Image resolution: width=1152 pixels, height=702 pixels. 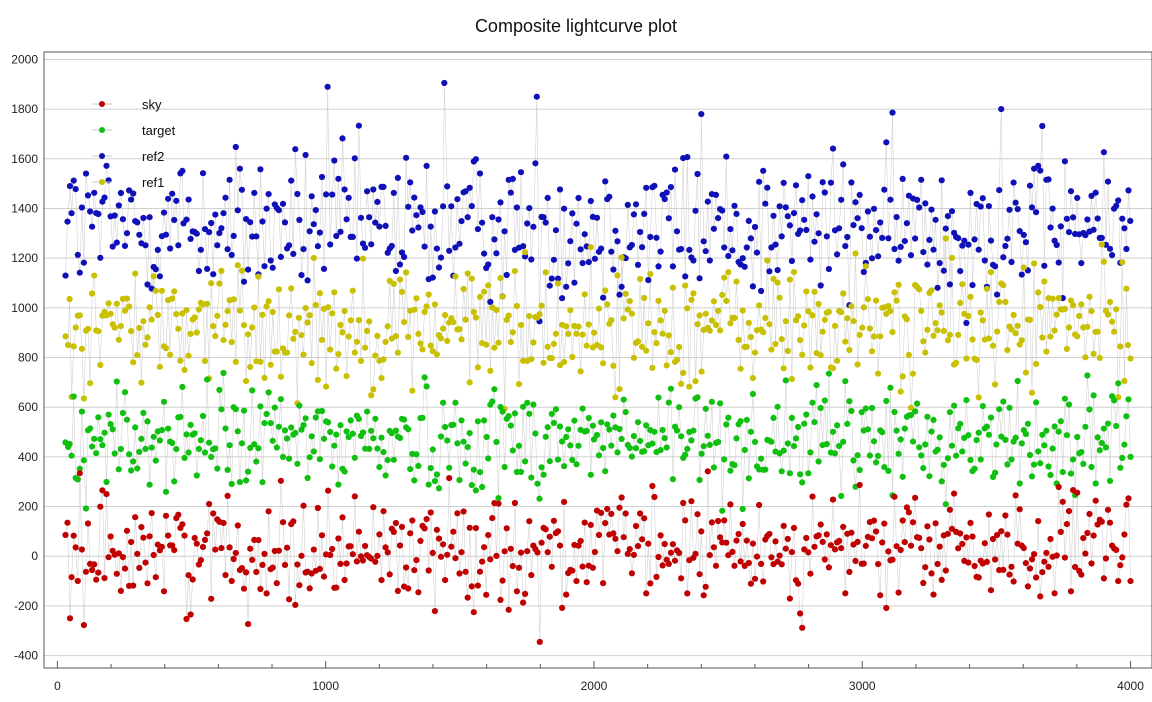 What do you see at coordinates (127, 104) in the screenshot?
I see `legend-item-sky: sky` at bounding box center [127, 104].